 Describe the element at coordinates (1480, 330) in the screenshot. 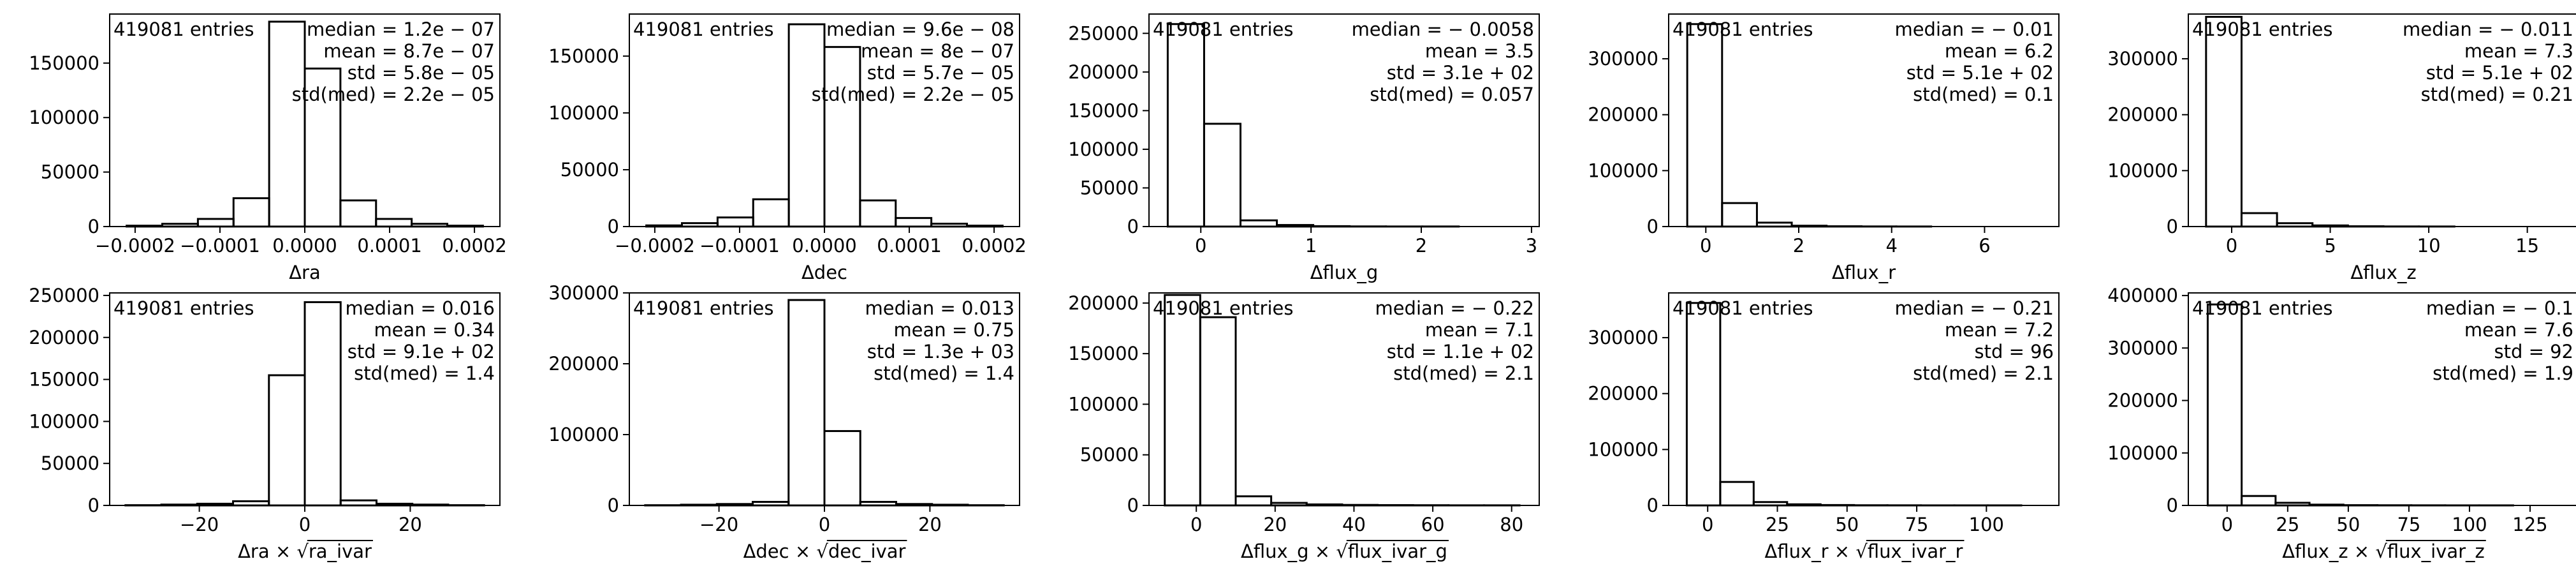

I see `stats-line: mean = 7.1` at that location.